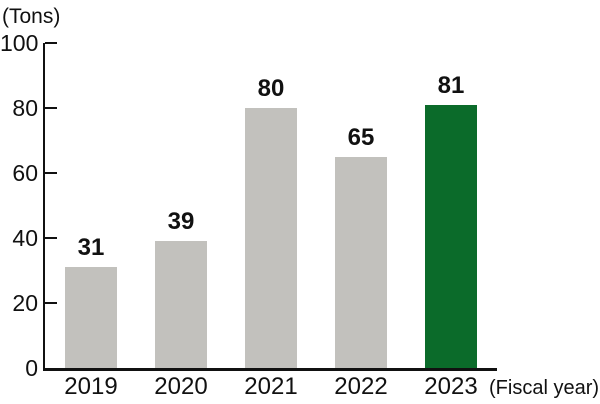 This screenshot has height=404, width=600. Describe the element at coordinates (270, 369) in the screenshot. I see `x-axis-line` at that location.